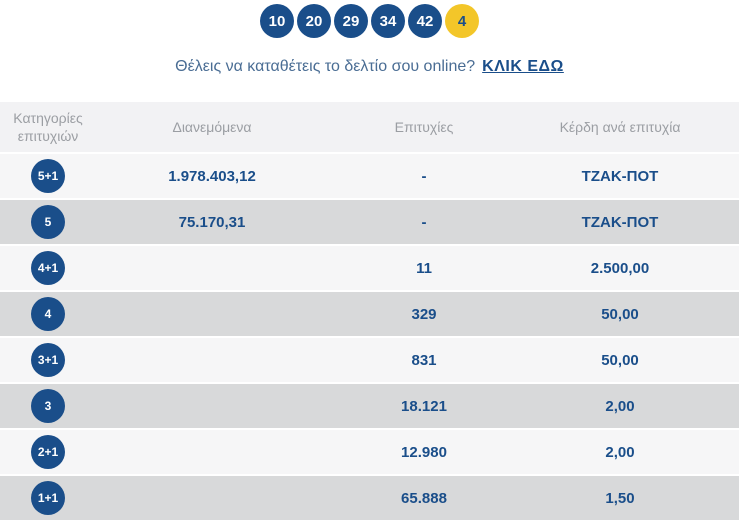 The image size is (739, 520). I want to click on category-badge: 2+1, so click(48, 452).